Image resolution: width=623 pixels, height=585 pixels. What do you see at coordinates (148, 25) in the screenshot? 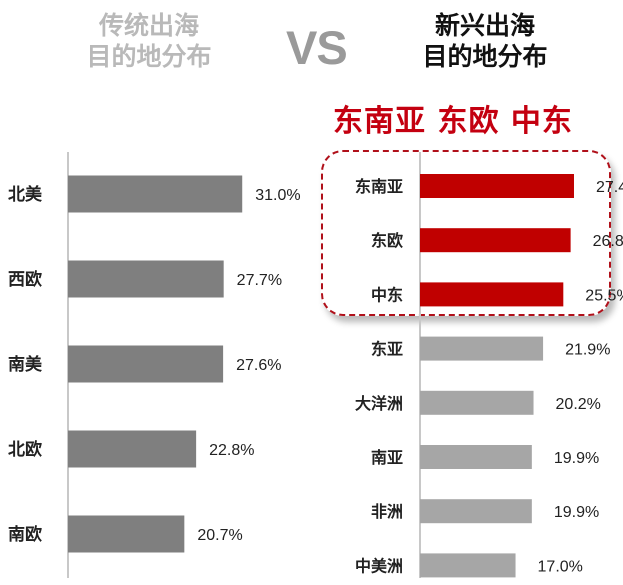
I see `traditional-heading-line1: 传统出海` at bounding box center [148, 25].